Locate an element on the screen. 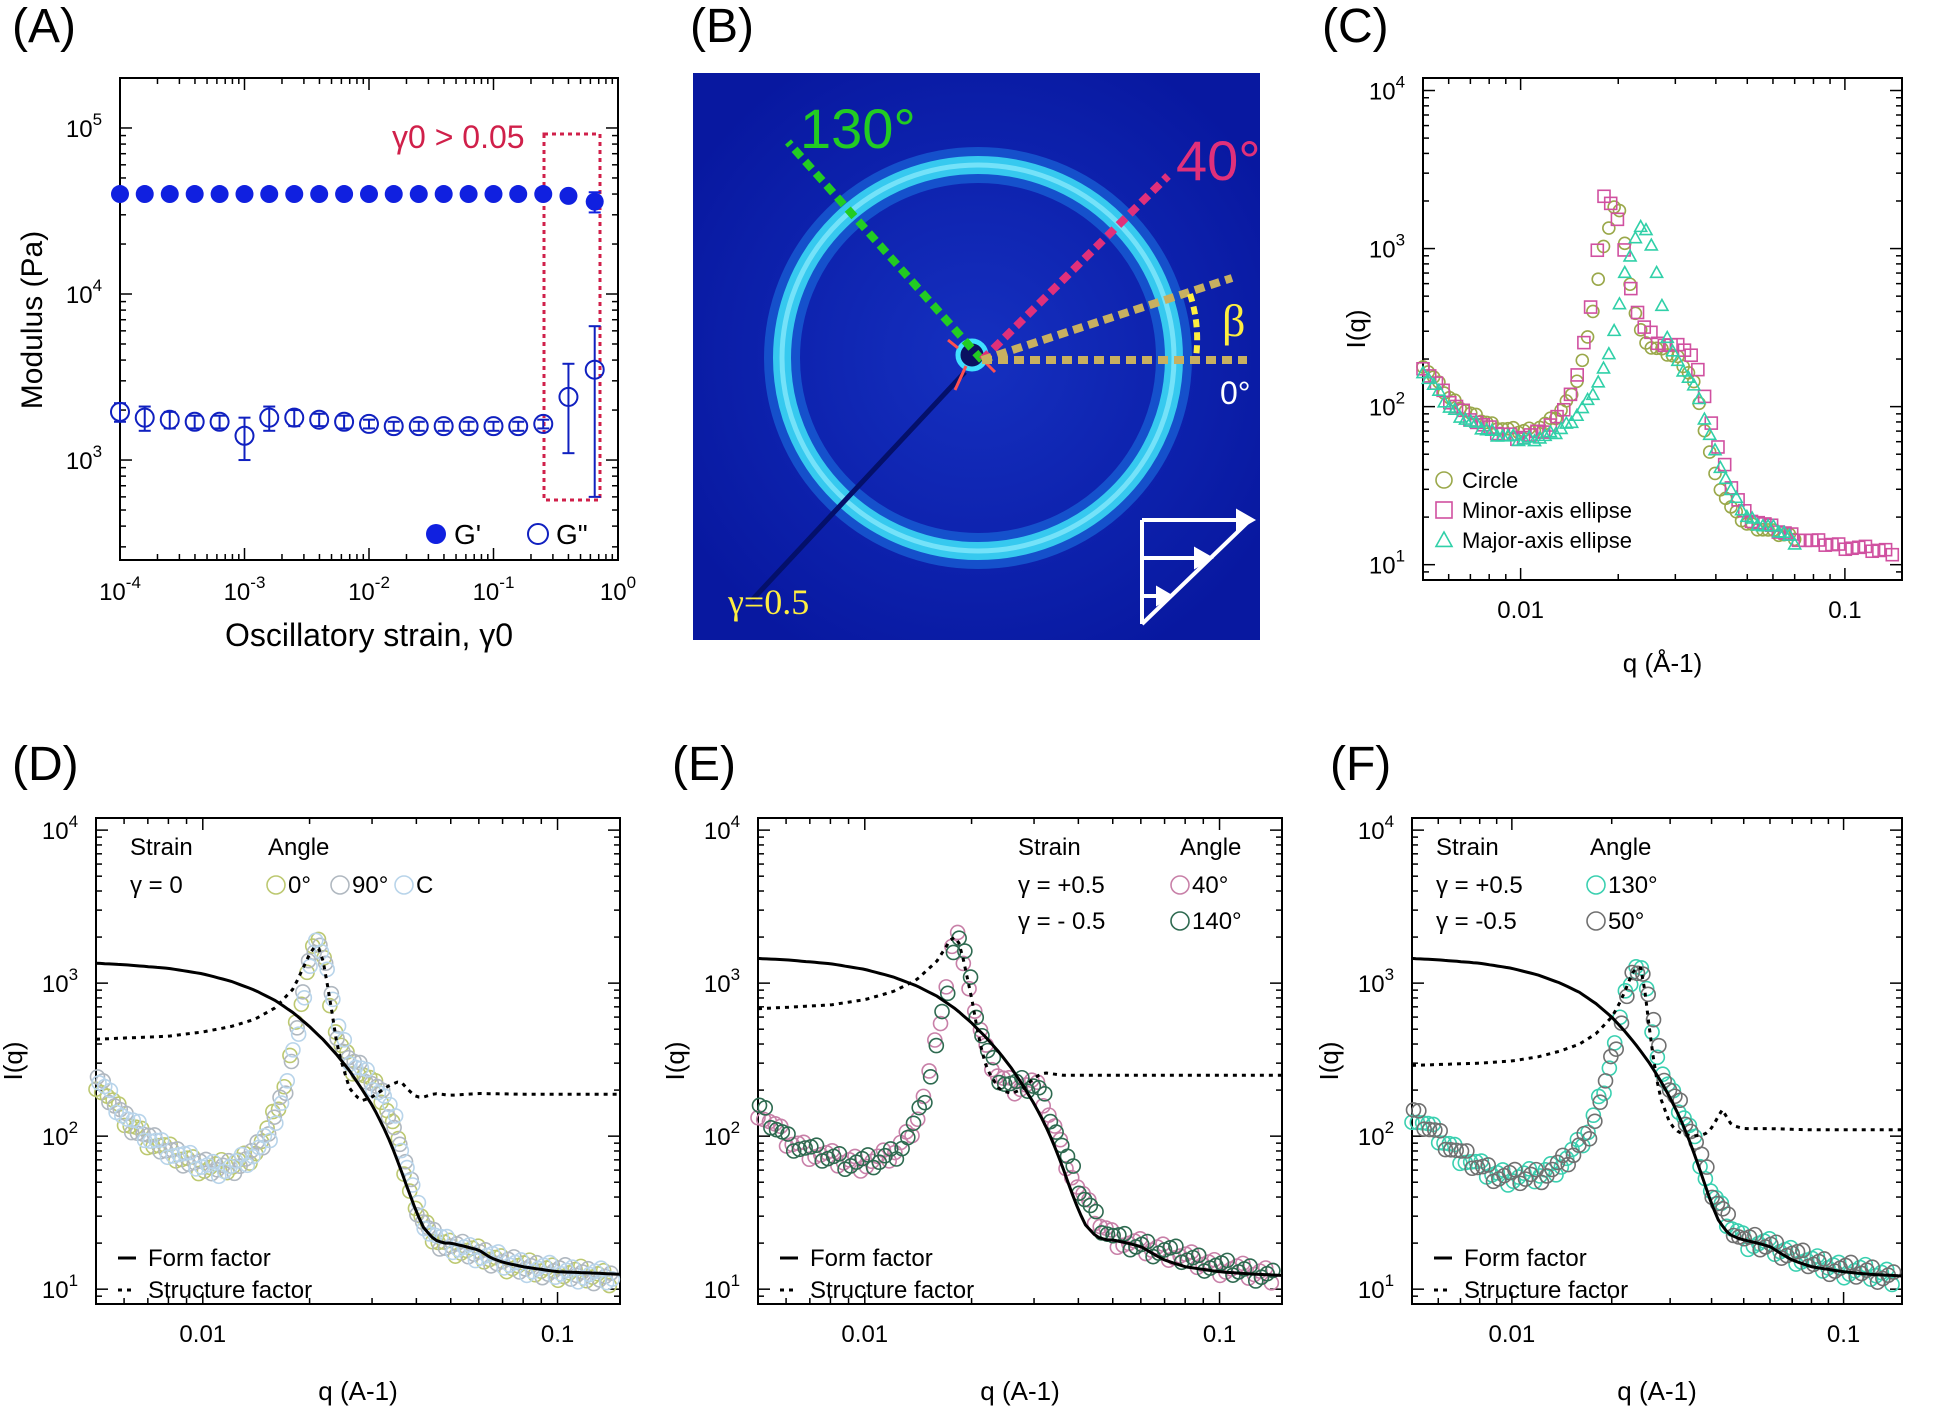 Image resolution: width=1934 pixels, height=1413 pixels. legend-strain-row: γ = -0.5 is located at coordinates (1476, 921).